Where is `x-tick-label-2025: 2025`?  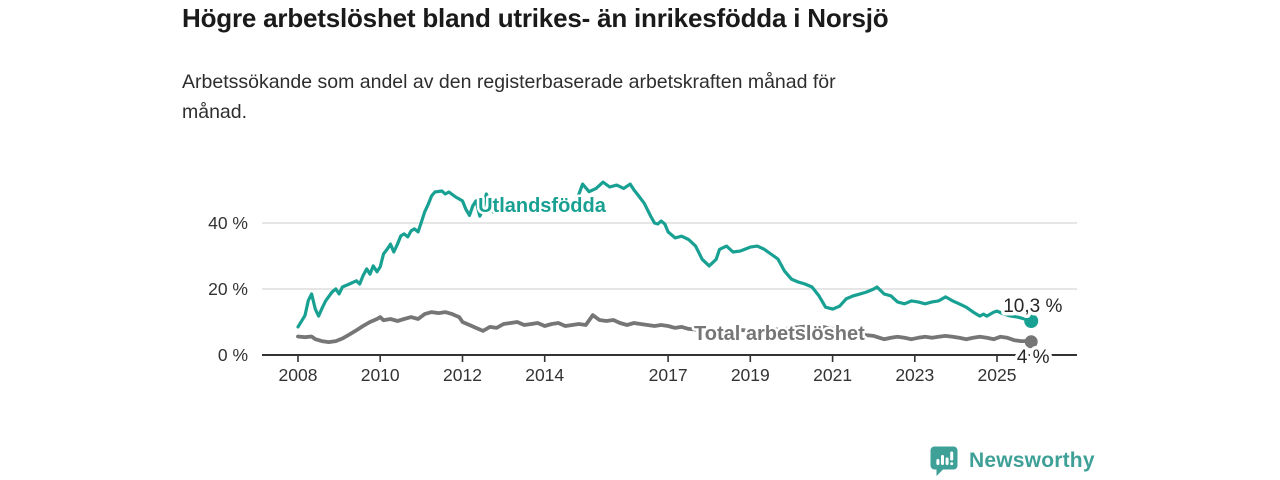
x-tick-label-2025: 2025 is located at coordinates (997, 375).